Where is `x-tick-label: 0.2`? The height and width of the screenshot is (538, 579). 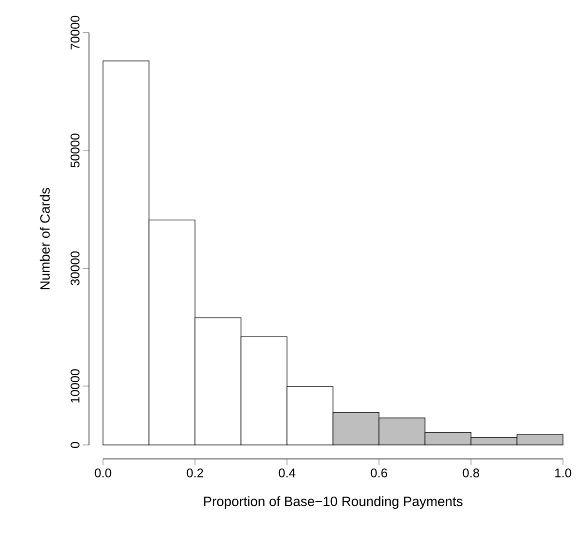
x-tick-label: 0.2 is located at coordinates (195, 473).